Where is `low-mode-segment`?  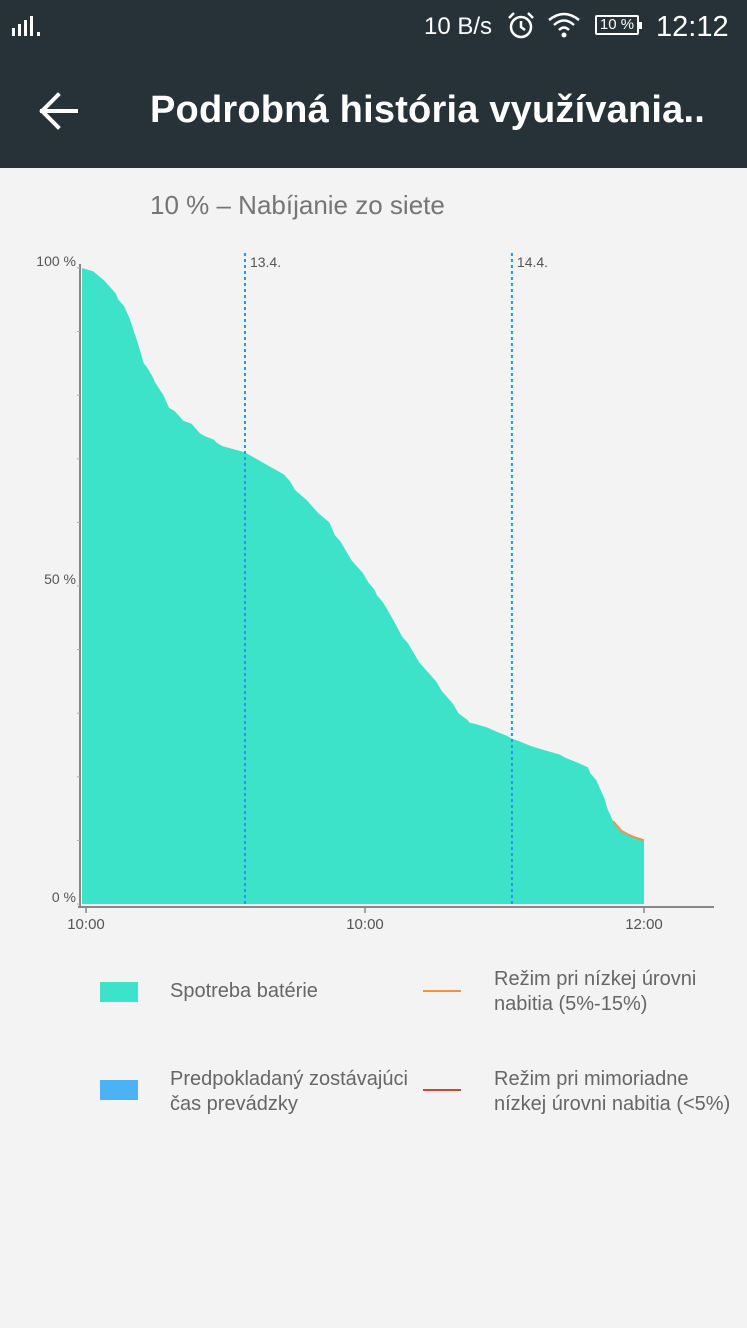 low-mode-segment is located at coordinates (628, 831).